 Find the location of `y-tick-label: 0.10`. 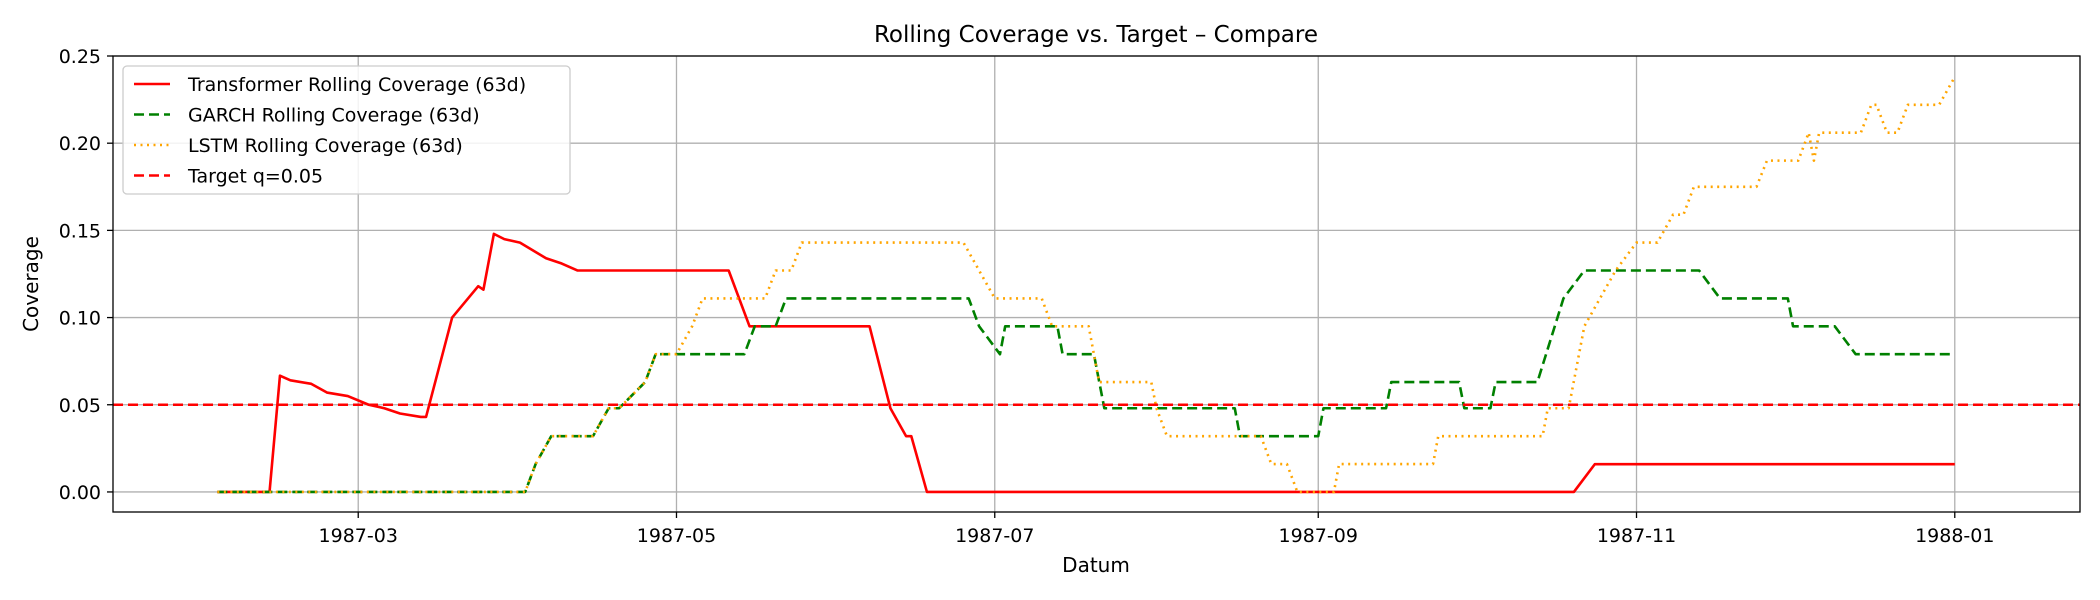

y-tick-label: 0.10 is located at coordinates (80, 319).